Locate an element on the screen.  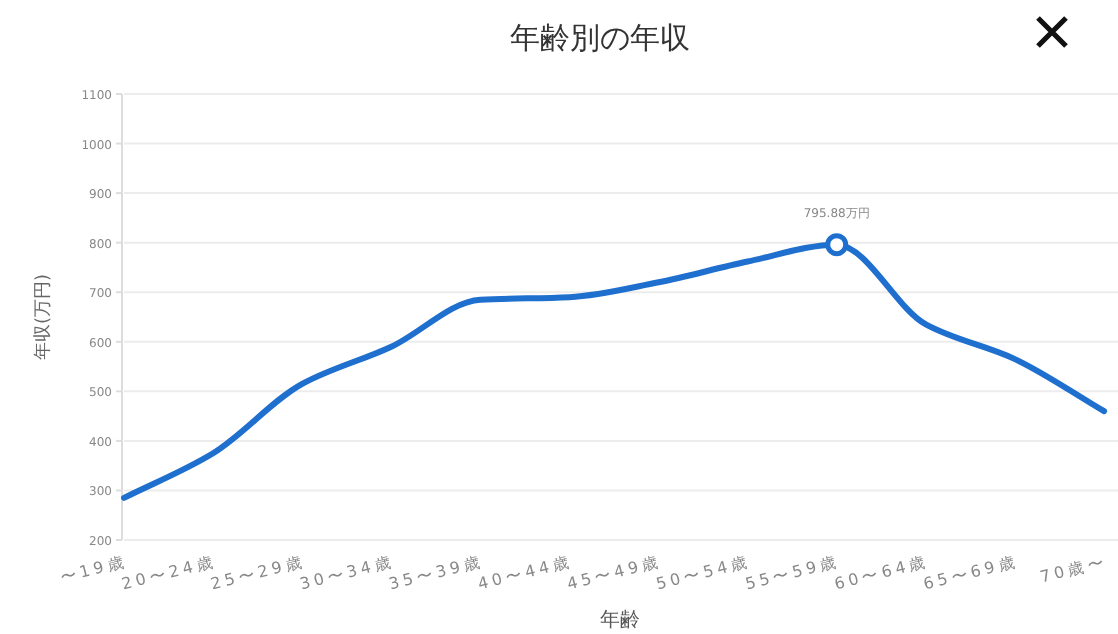
chart-title: 年齢別の年収 is located at coordinates (600, 38).